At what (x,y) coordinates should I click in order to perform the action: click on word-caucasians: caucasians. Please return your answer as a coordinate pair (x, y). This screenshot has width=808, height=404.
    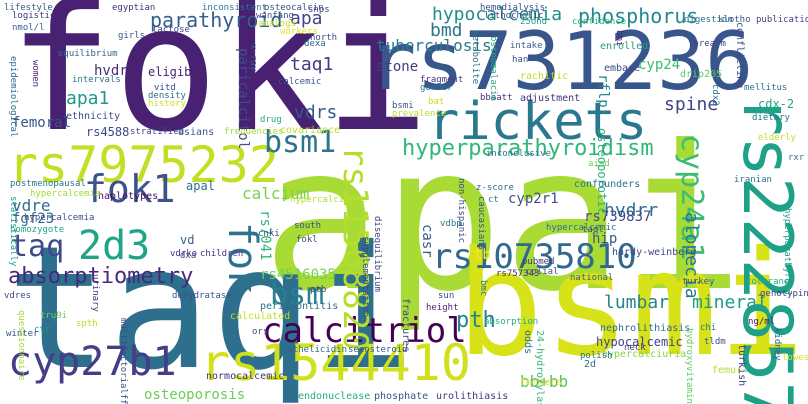
    Looking at the image, I should click on (481, 223).